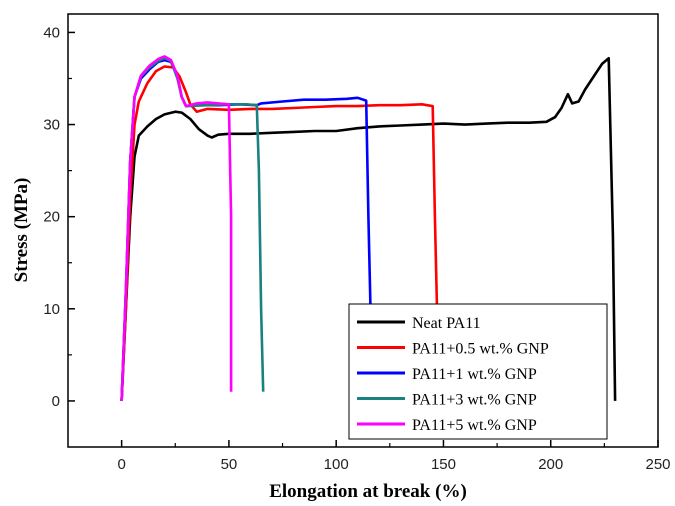 This screenshot has height=506, width=675. What do you see at coordinates (121, 464) in the screenshot?
I see `x-tick-label: 0` at bounding box center [121, 464].